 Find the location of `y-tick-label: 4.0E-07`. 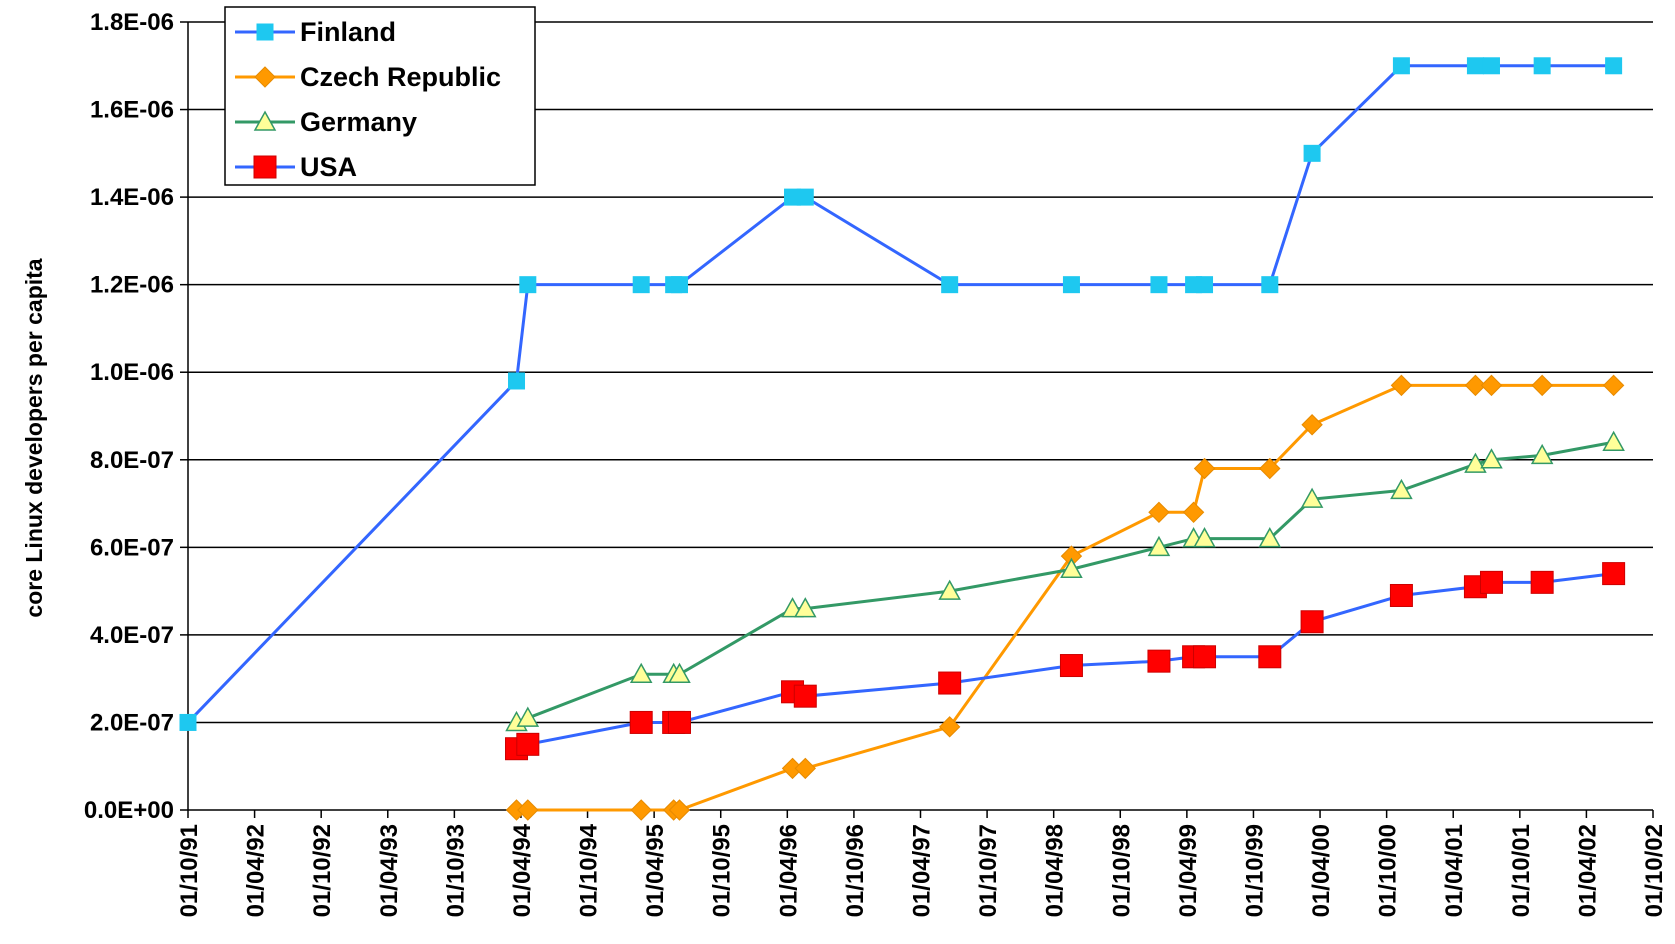

y-tick-label: 4.0E-07 is located at coordinates (132, 635).